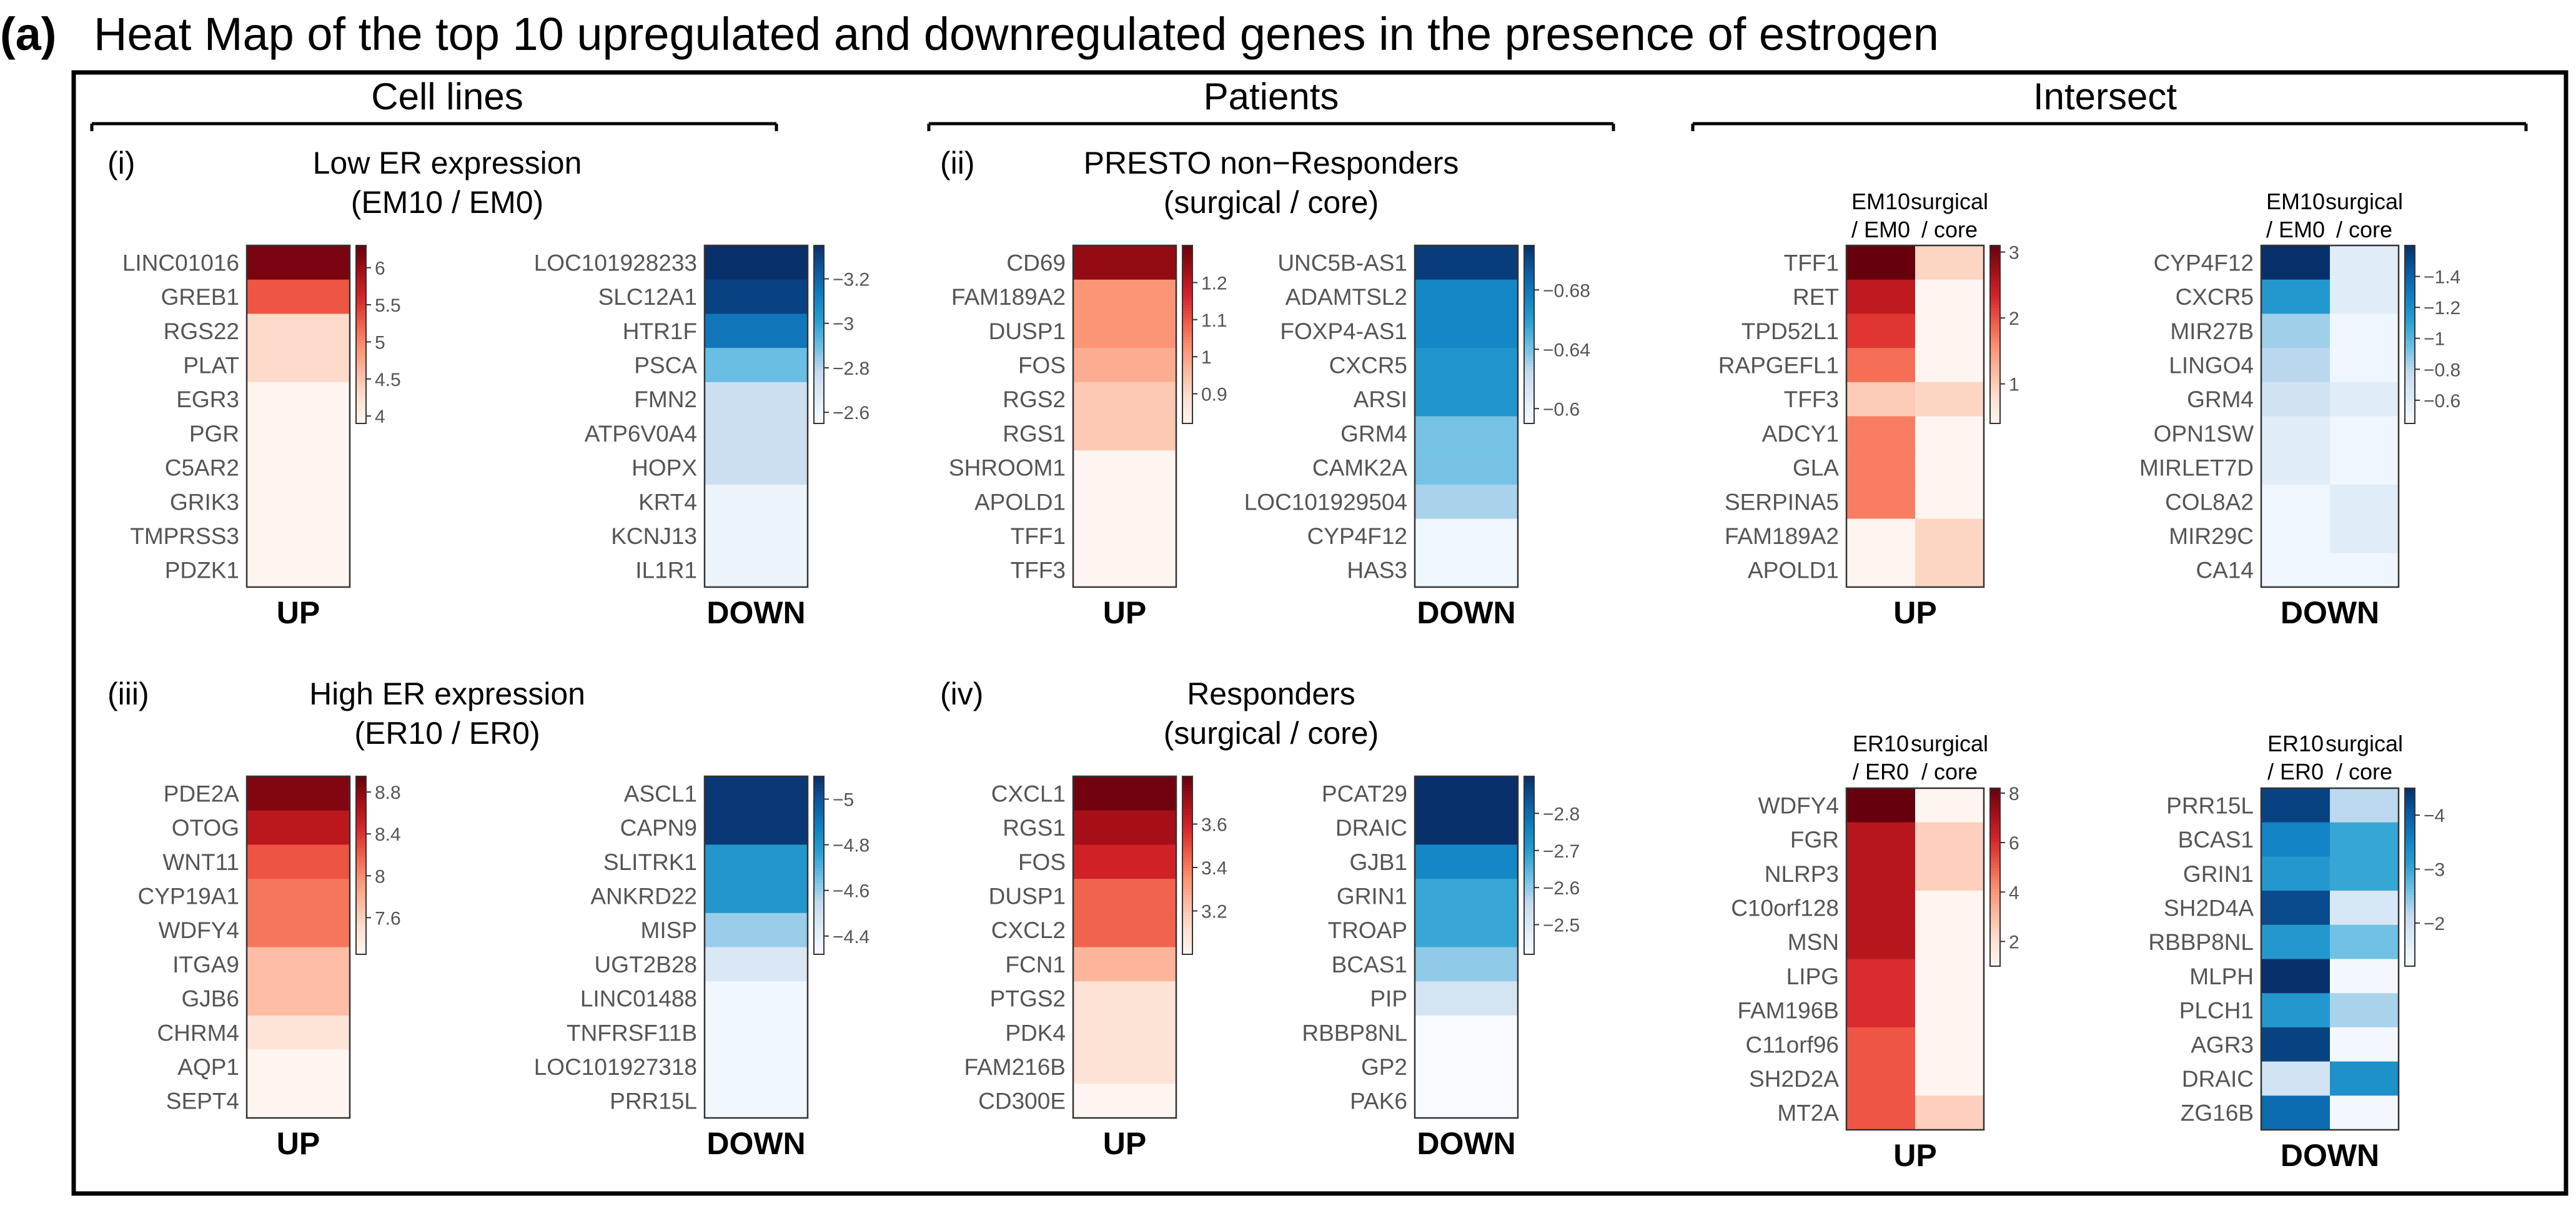  Describe the element at coordinates (128, 693) in the screenshot. I see `panel-tag: (iii)` at that location.